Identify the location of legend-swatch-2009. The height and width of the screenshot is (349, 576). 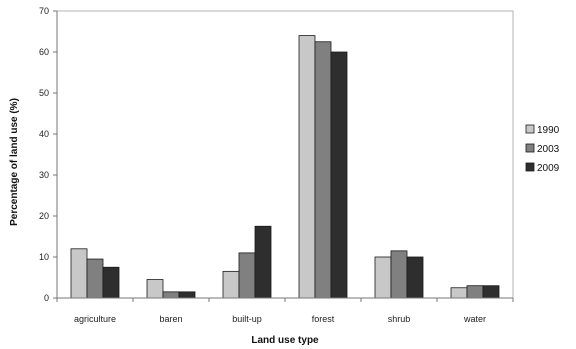
(530, 167).